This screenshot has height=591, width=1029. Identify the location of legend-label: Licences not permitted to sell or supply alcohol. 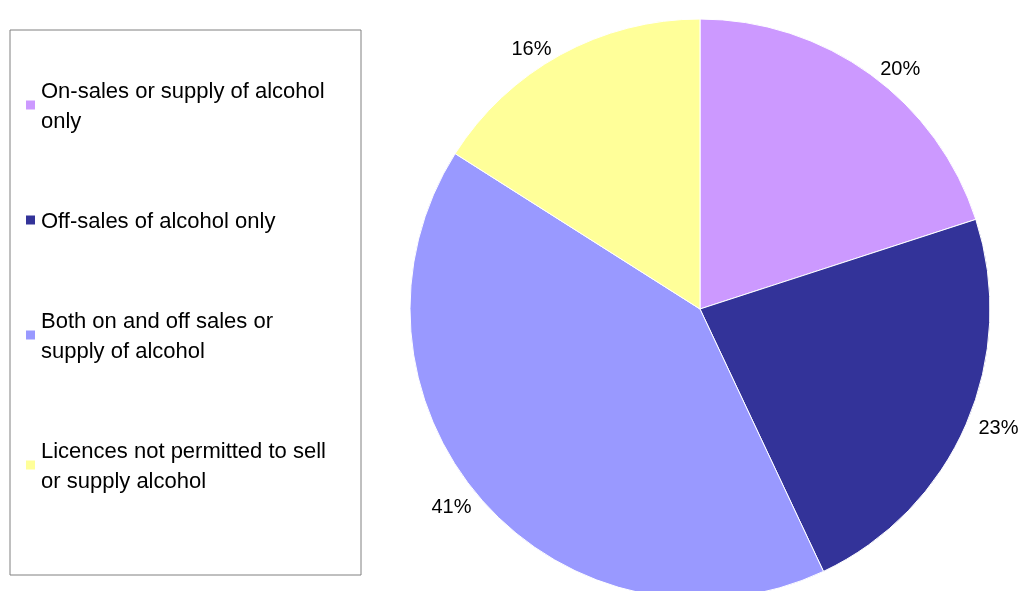
(187, 465).